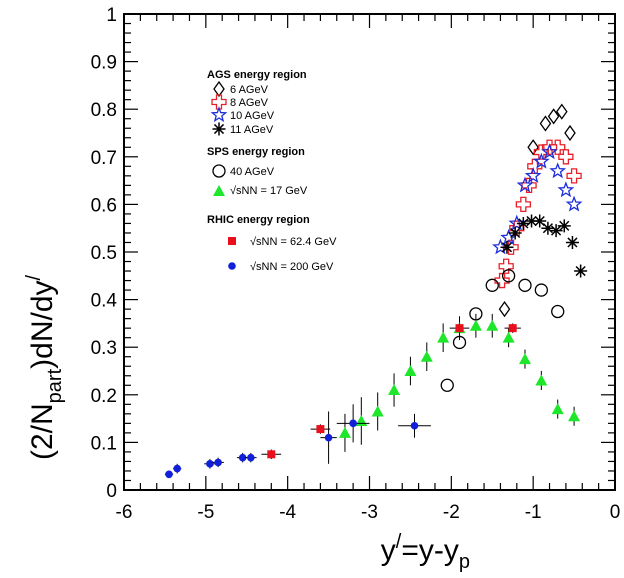 The image size is (624, 578). What do you see at coordinates (104, 301) in the screenshot?
I see `y-tick-label: 0.4` at bounding box center [104, 301].